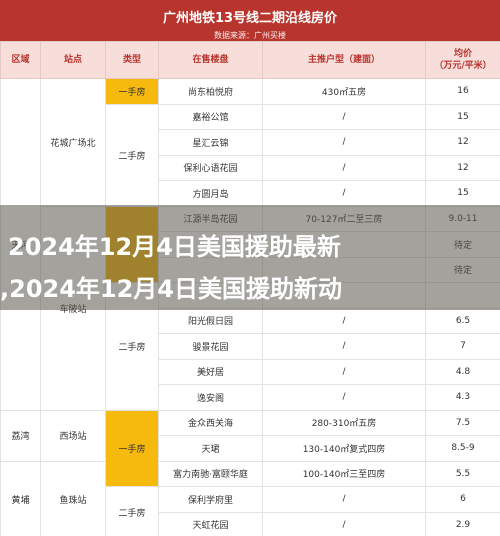 Image resolution: width=500 pixels, height=536 pixels. What do you see at coordinates (210, 422) in the screenshot?
I see `name-cell: 金众西关海` at bounding box center [210, 422].